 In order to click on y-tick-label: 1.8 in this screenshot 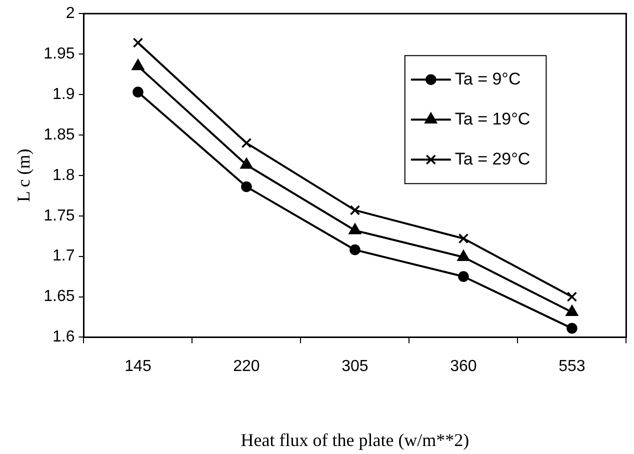, I will do `click(63, 175)`.